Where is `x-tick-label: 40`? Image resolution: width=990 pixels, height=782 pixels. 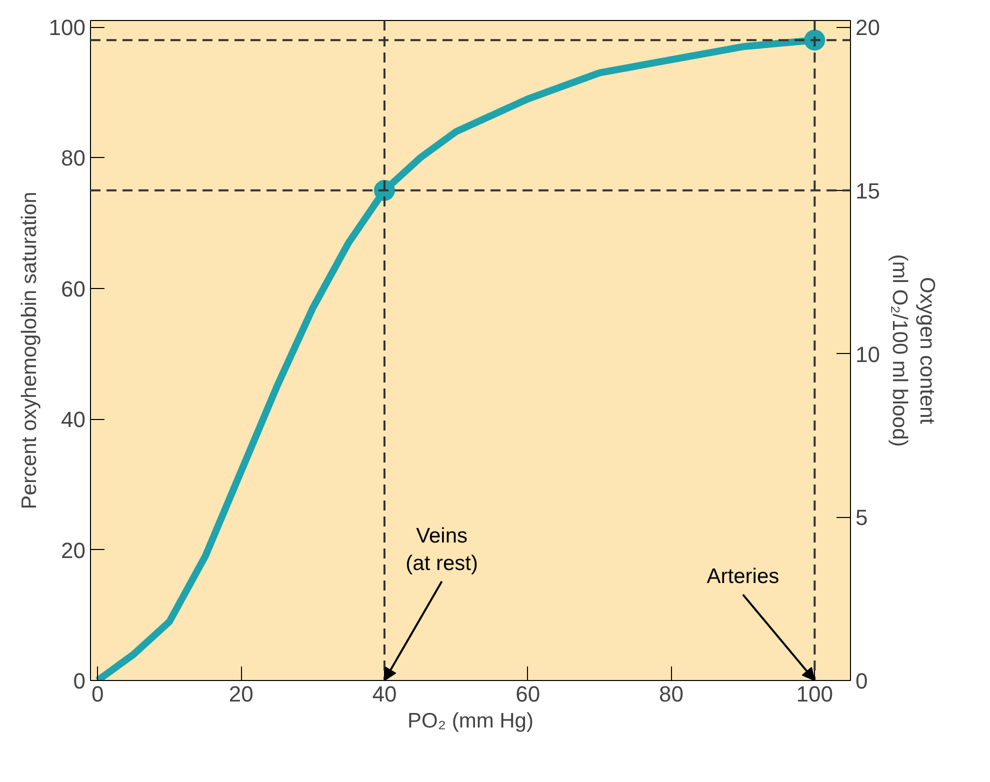
x-tick-label: 40 is located at coordinates (384, 694).